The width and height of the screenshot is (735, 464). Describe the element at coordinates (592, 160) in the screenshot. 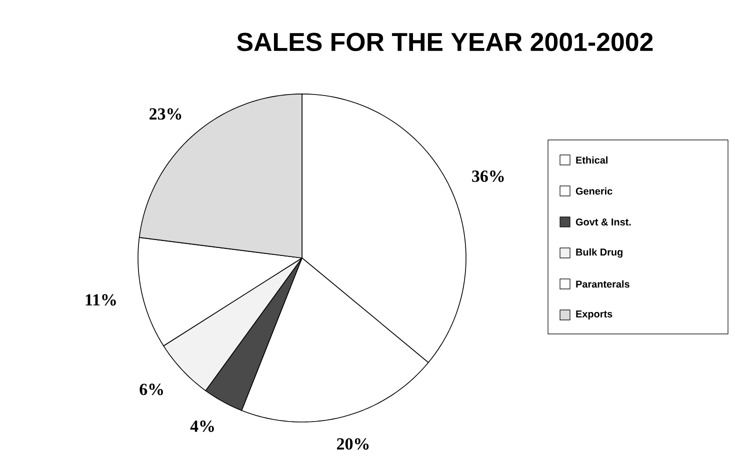

I see `legend-label: Ethical` at that location.